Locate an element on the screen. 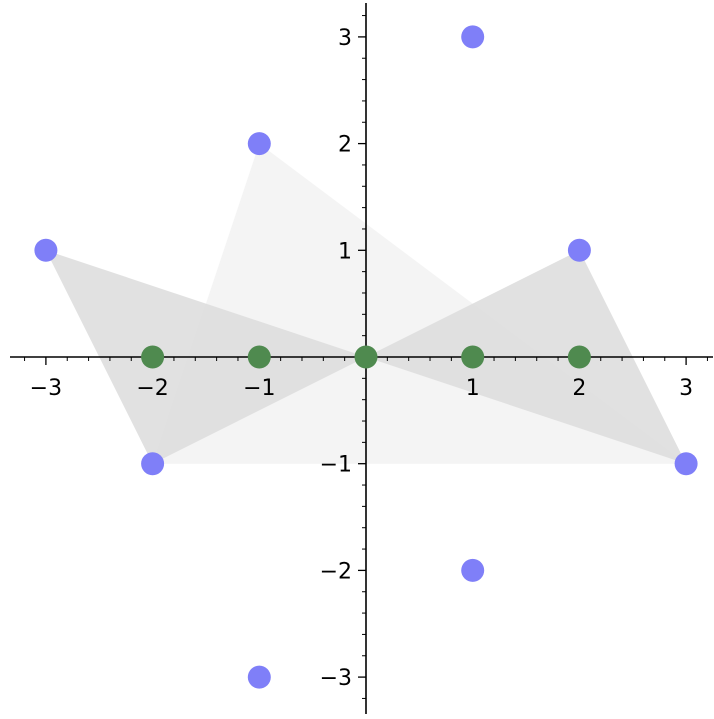 This screenshot has width=714, height=719. y-tick-label: 2 is located at coordinates (345, 145).